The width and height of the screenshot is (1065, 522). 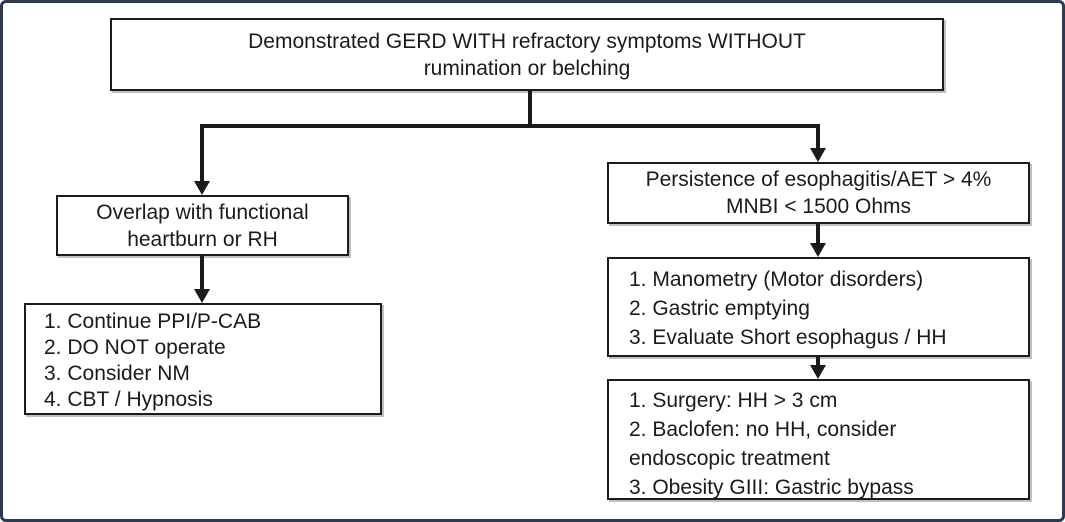 I want to click on node-text-line: 4. CBT / Hypnosis, so click(x=128, y=399).